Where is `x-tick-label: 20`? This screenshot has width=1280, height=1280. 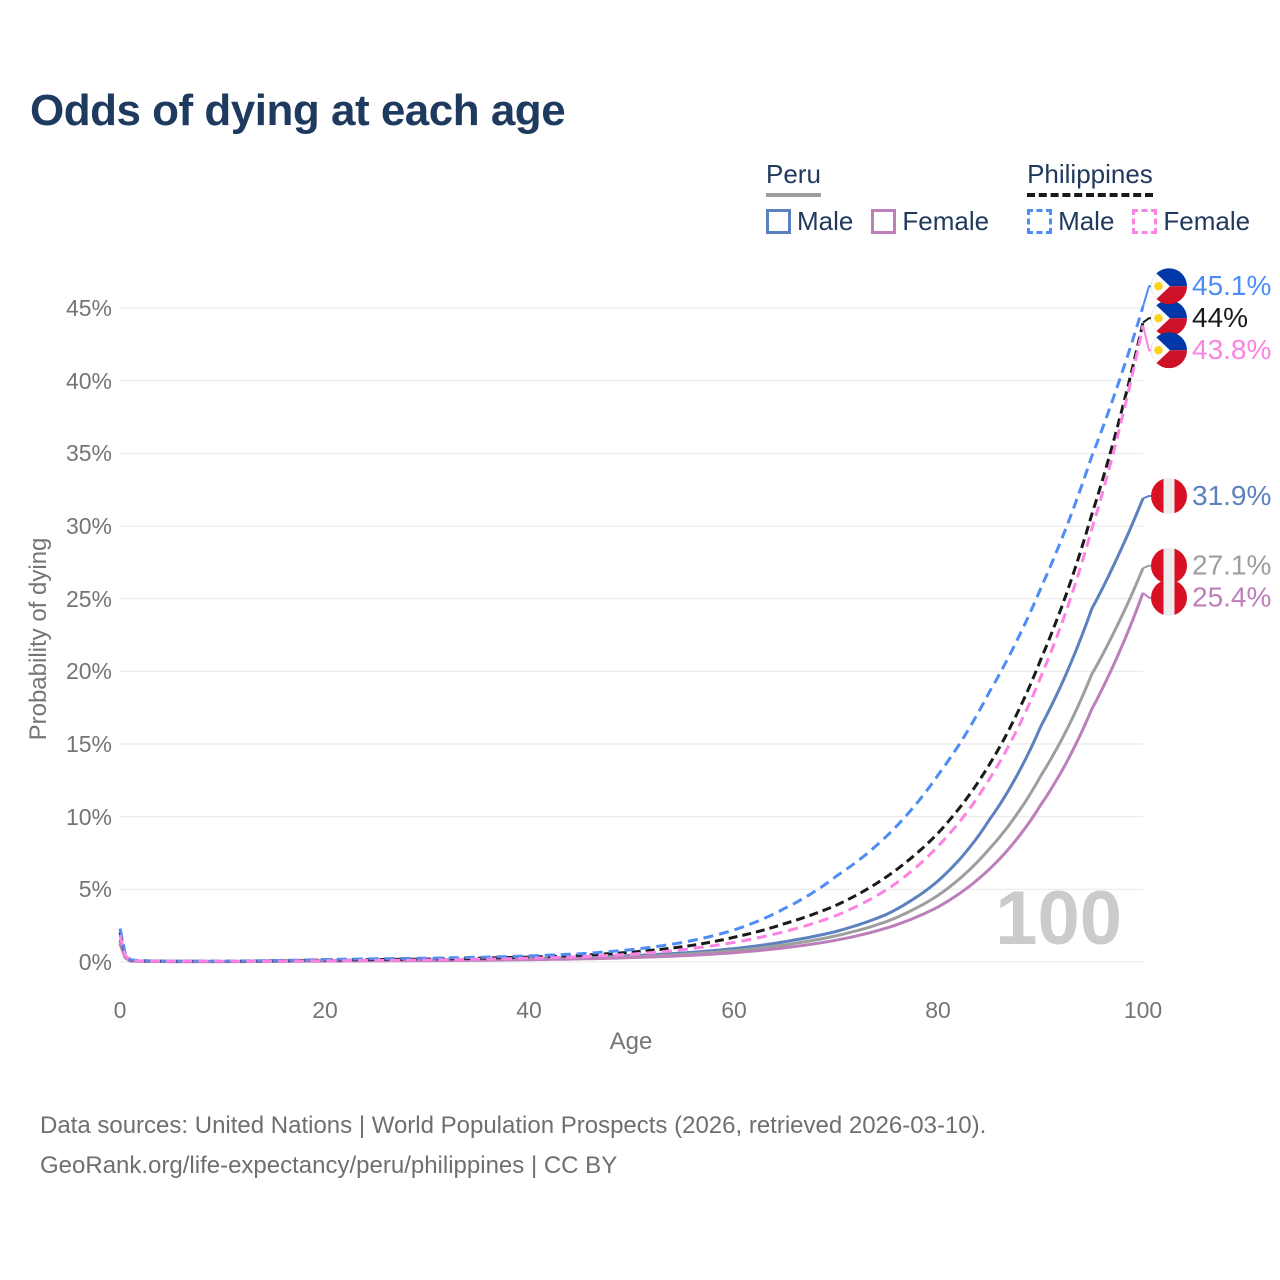
x-tick-label: 20 is located at coordinates (325, 1010).